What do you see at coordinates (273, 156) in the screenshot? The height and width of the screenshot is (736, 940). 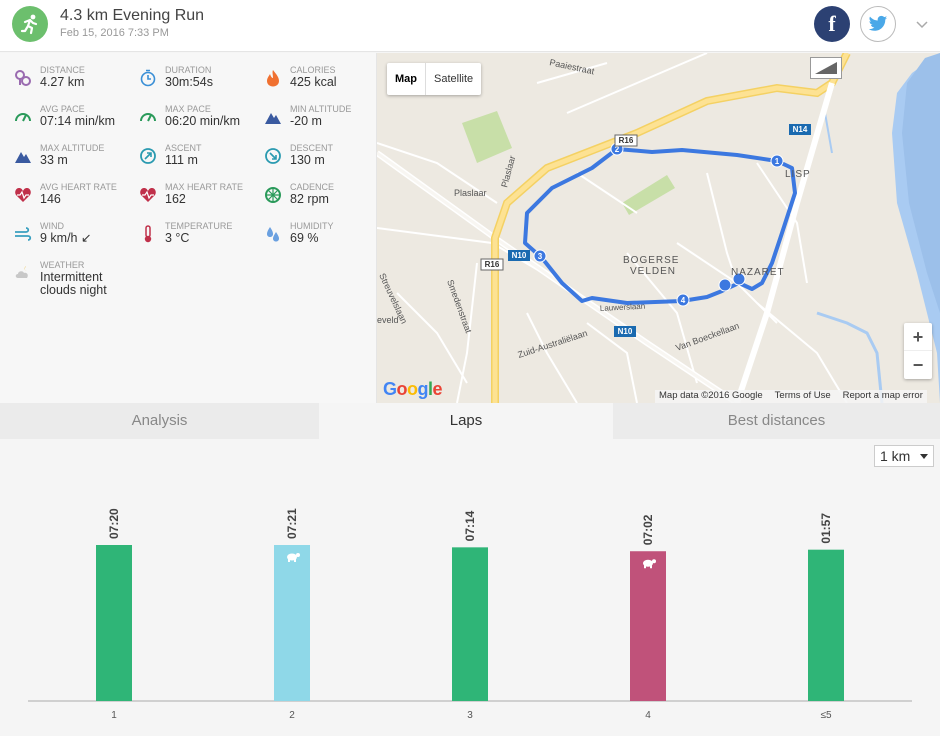 I see `compass-down-icon` at bounding box center [273, 156].